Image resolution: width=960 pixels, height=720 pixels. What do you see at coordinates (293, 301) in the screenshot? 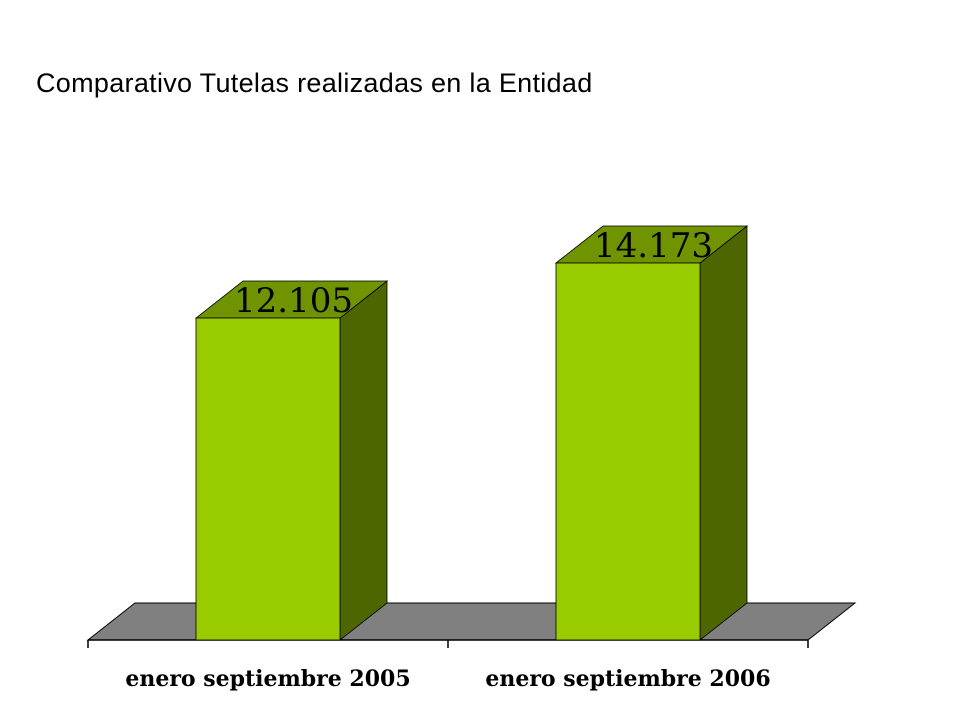
I see `data-label: 12.105` at bounding box center [293, 301].